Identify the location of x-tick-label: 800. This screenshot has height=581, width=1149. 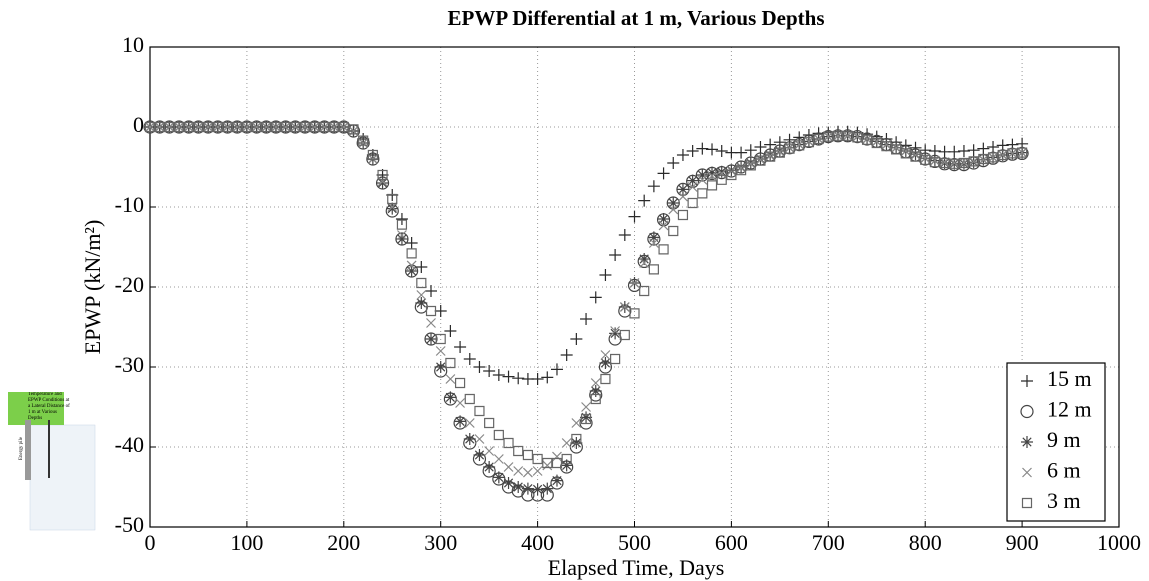
(925, 542).